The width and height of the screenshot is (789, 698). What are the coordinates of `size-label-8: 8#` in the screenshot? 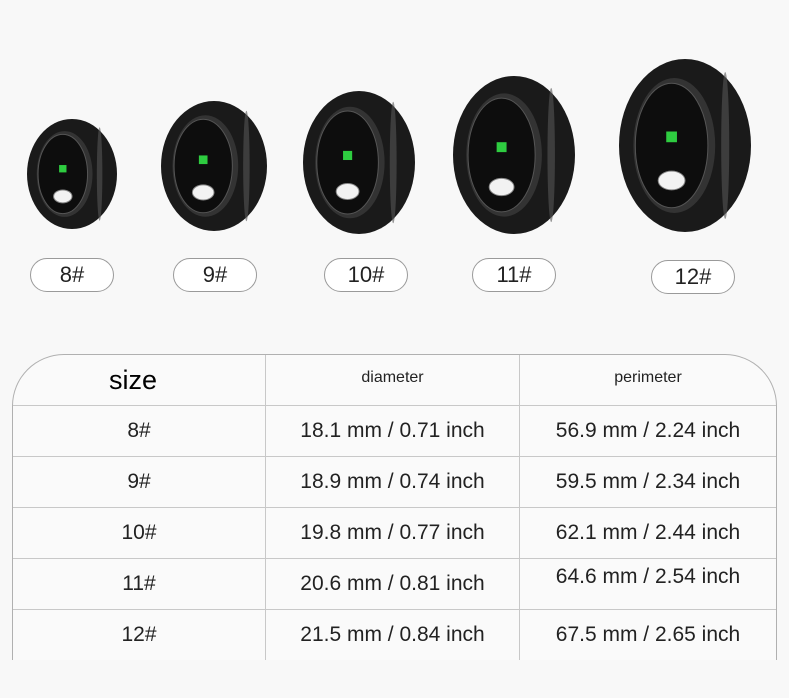 It's located at (72, 275).